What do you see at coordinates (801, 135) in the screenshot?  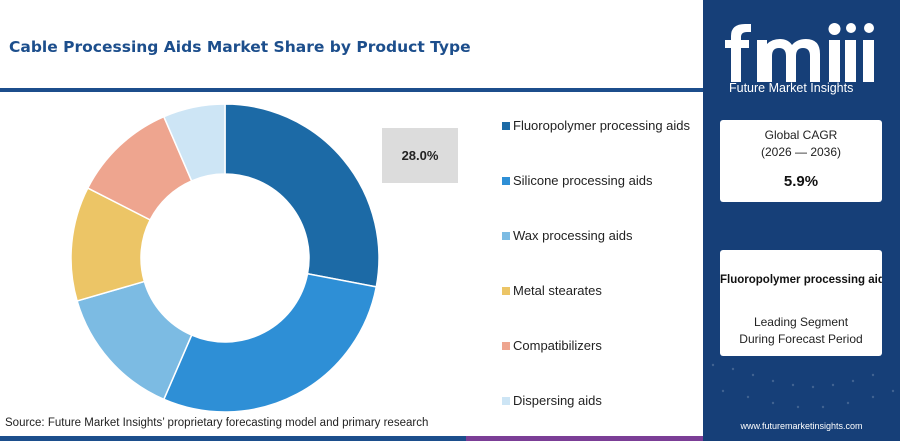 I see `cagr-label-line1: Global CAGR` at bounding box center [801, 135].